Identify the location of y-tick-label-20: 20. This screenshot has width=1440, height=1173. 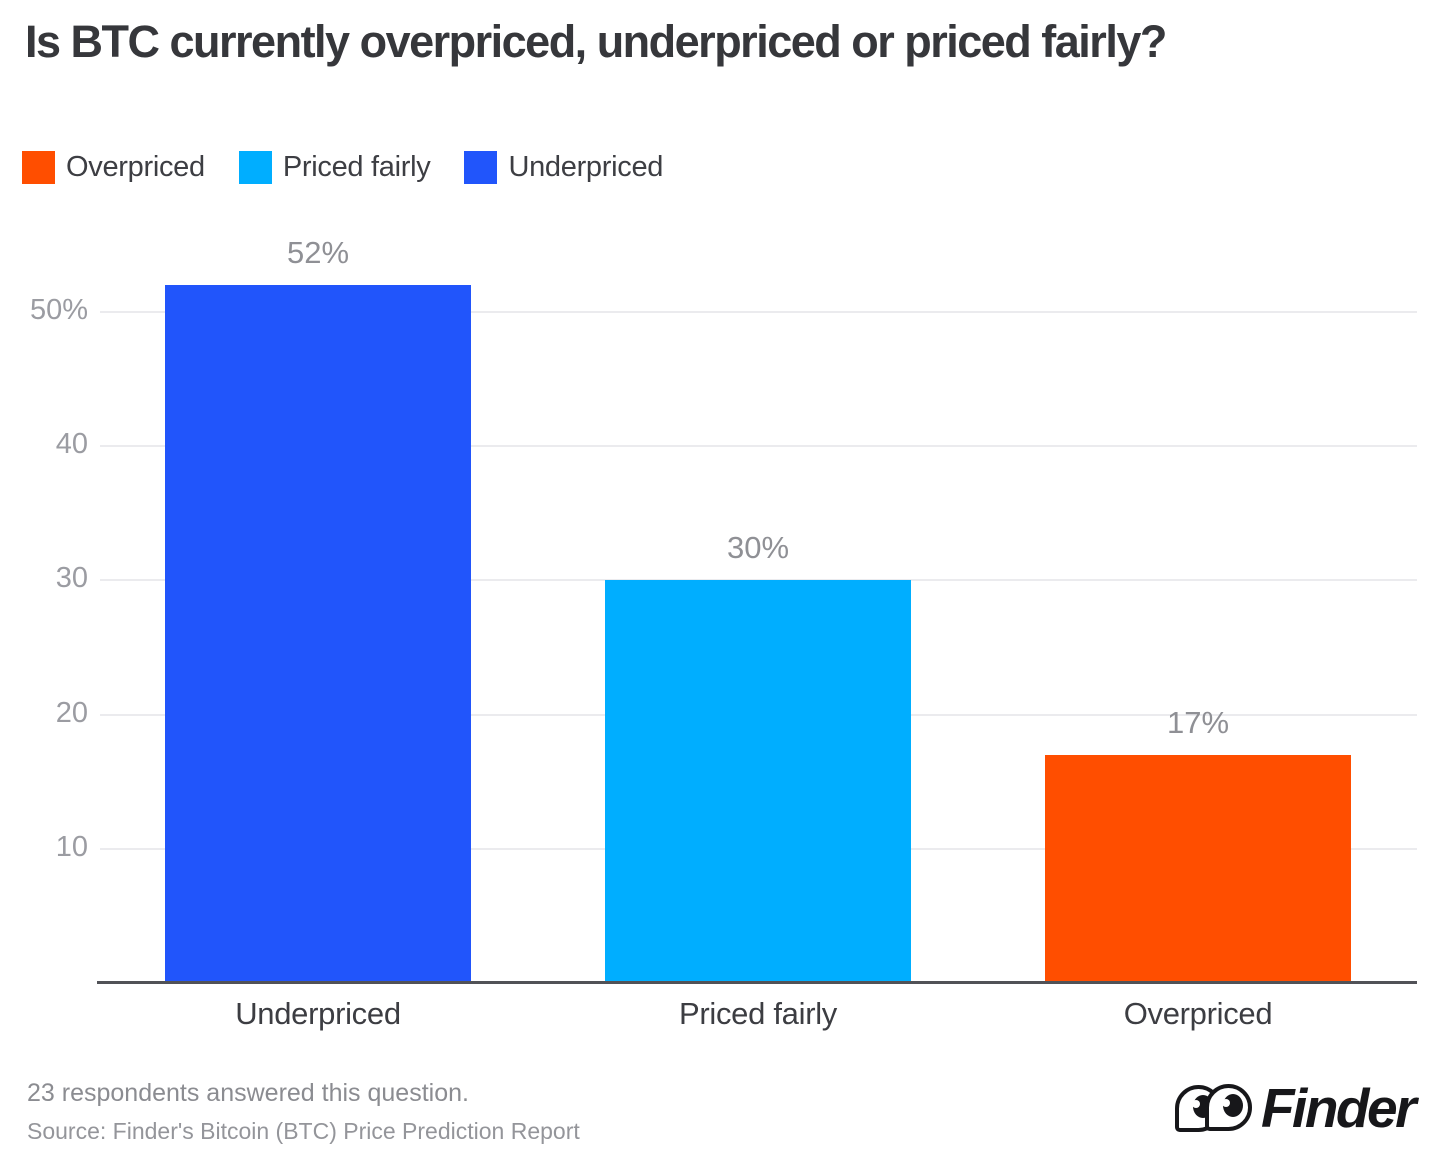
(71, 712).